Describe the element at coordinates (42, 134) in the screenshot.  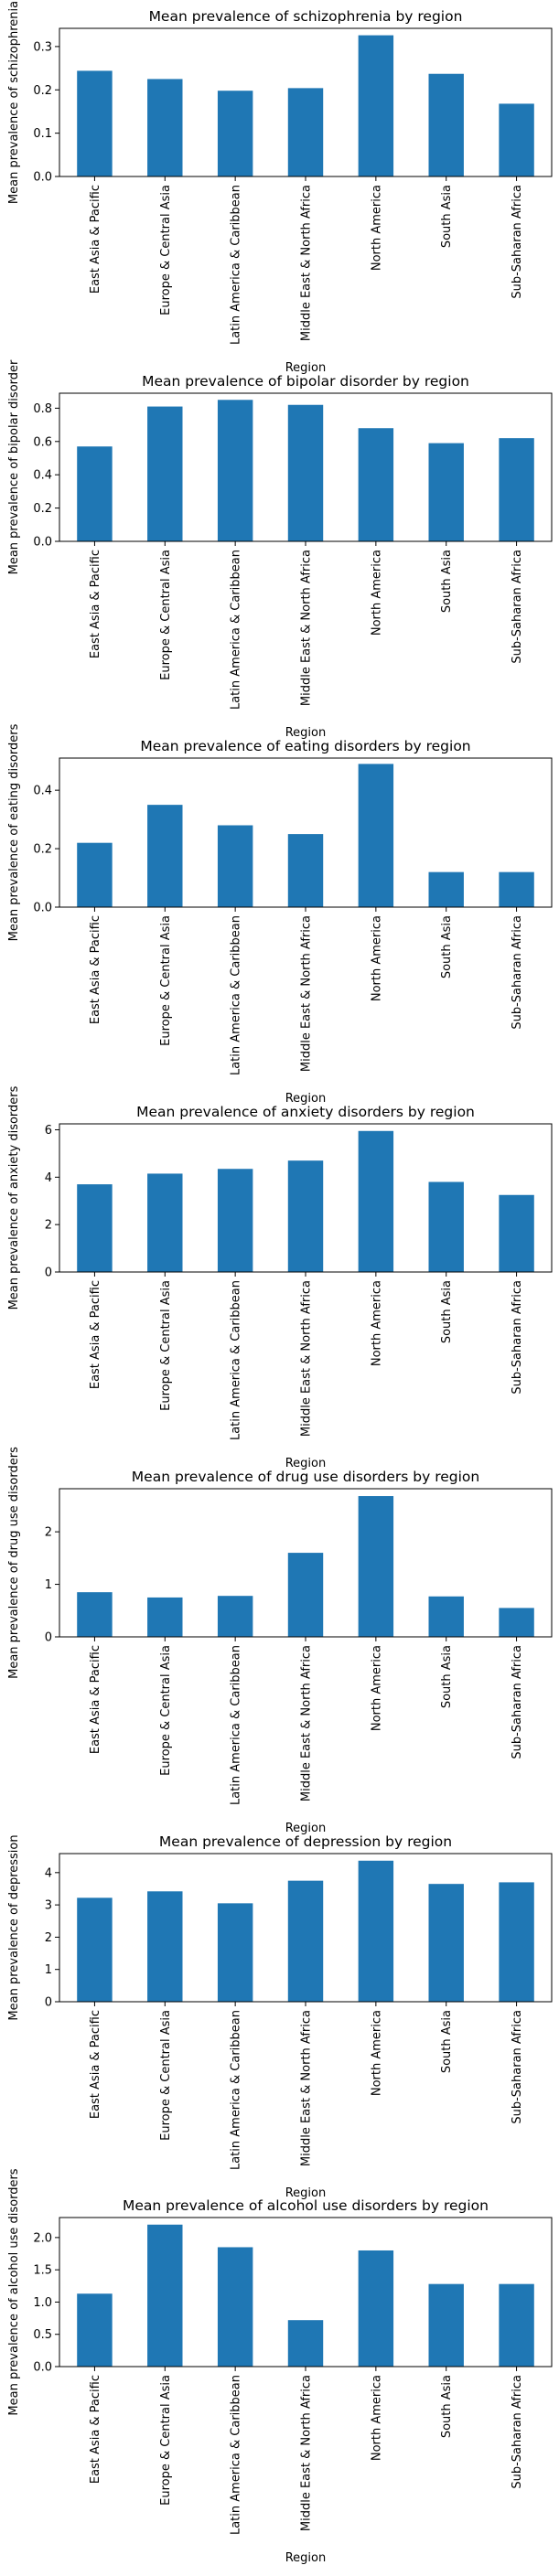
I see `y-tick-label: 0.1` at that location.